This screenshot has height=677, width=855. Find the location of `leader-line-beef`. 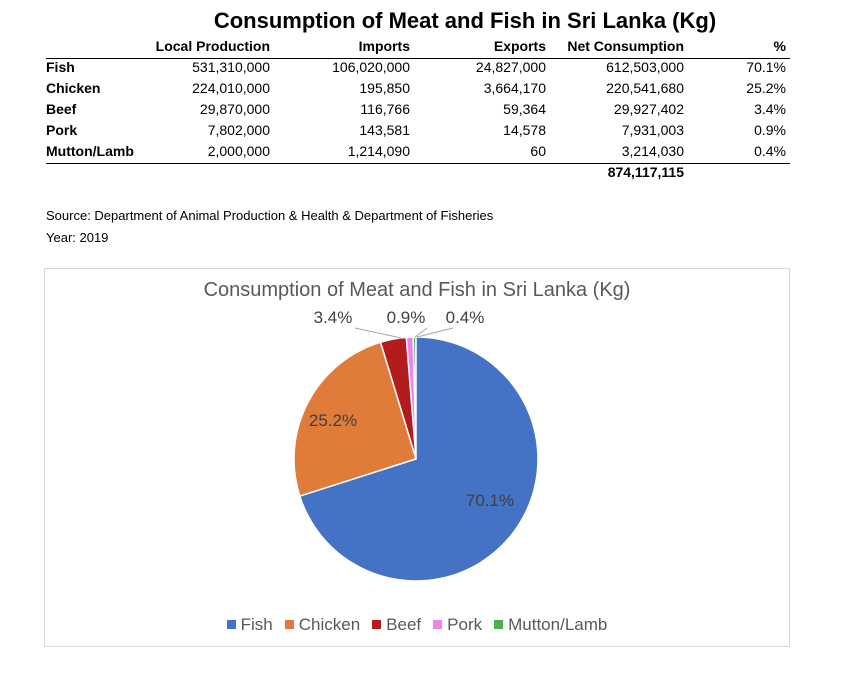

leader-line-beef is located at coordinates (378, 333).